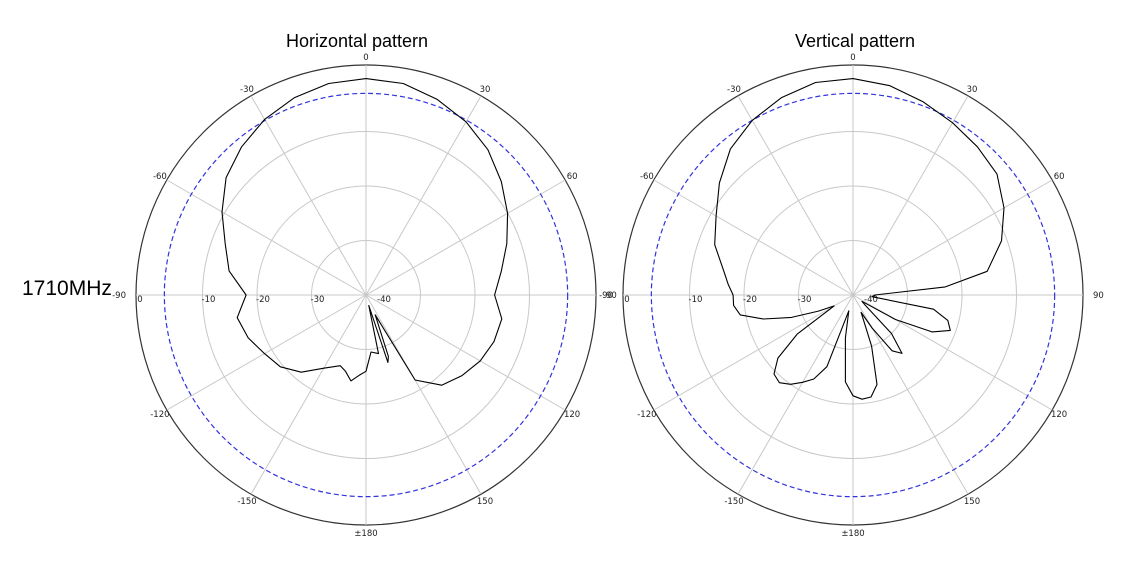  I want to click on vertical-angle-tick-label: ±180, so click(852, 534).